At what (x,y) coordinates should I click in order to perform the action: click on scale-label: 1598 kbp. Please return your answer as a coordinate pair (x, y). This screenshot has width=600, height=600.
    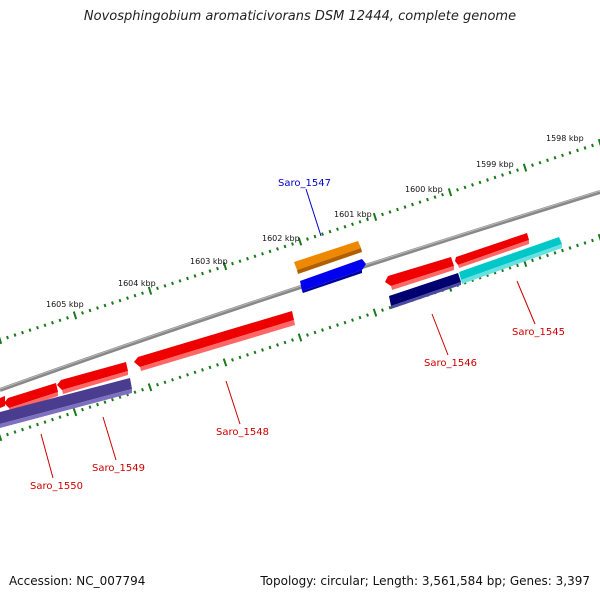
    Looking at the image, I should click on (565, 138).